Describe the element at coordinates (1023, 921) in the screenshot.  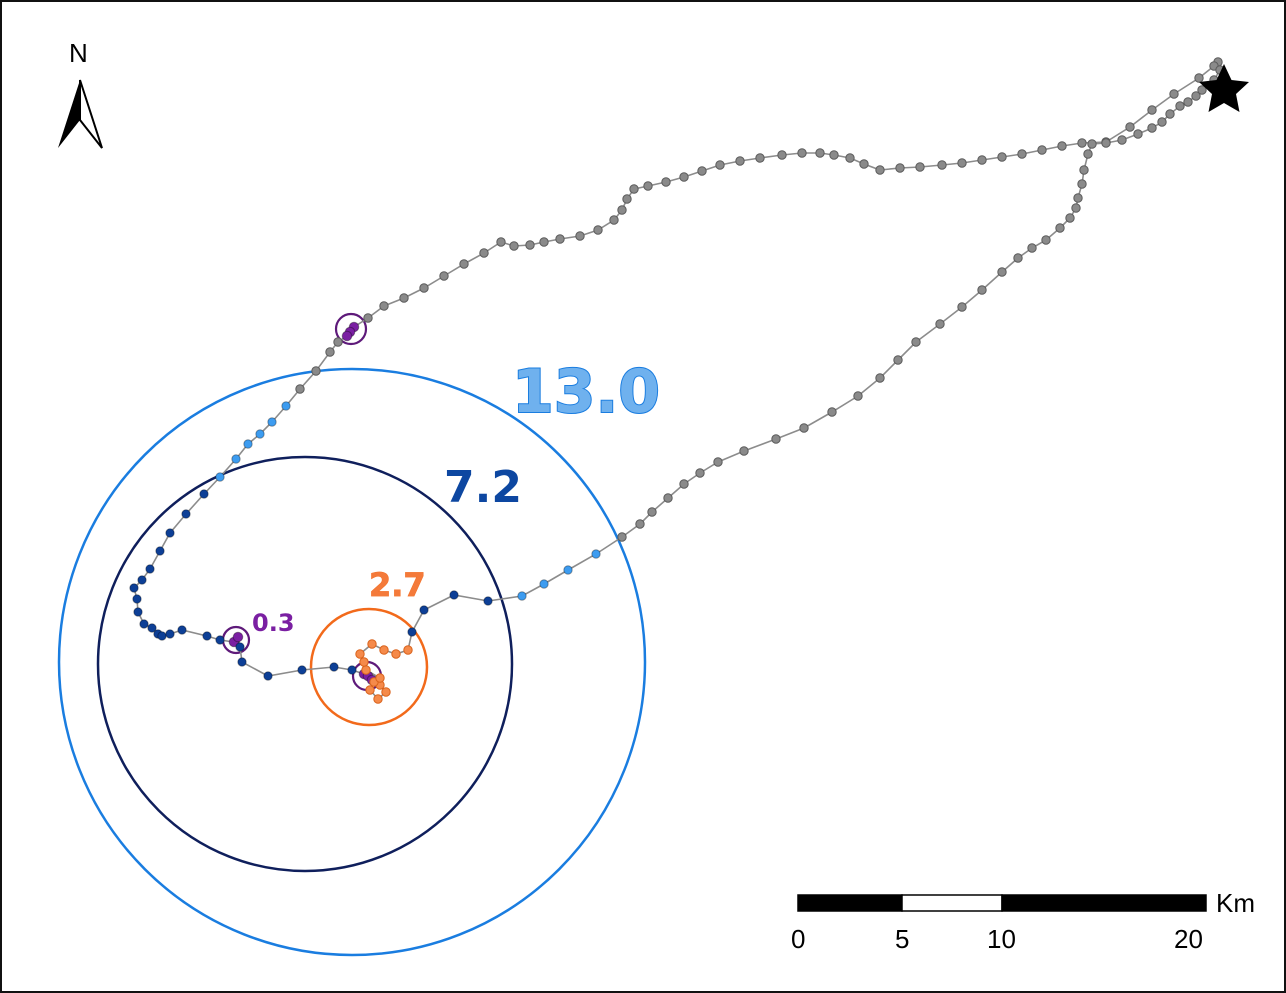
I see `scale-bar: Km 0 5 10 20` at that location.